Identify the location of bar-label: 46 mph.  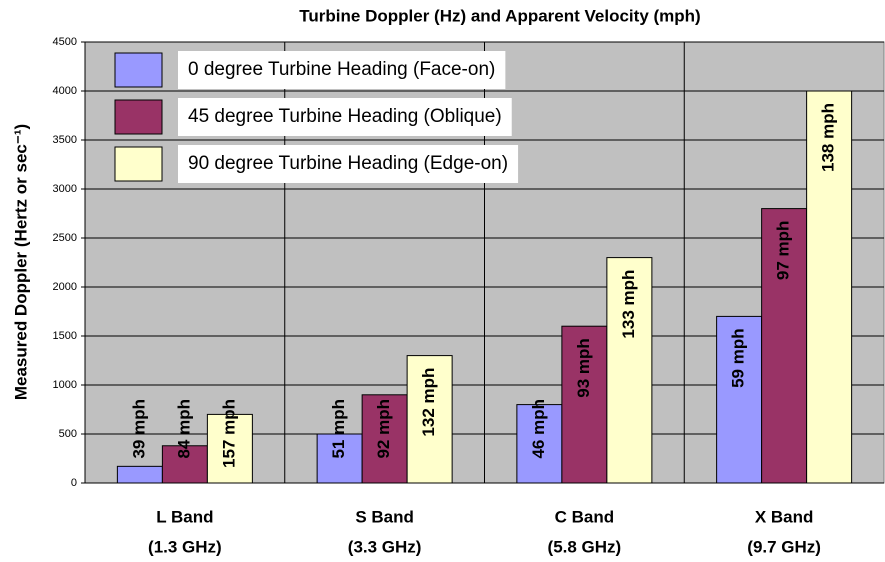
(538, 429).